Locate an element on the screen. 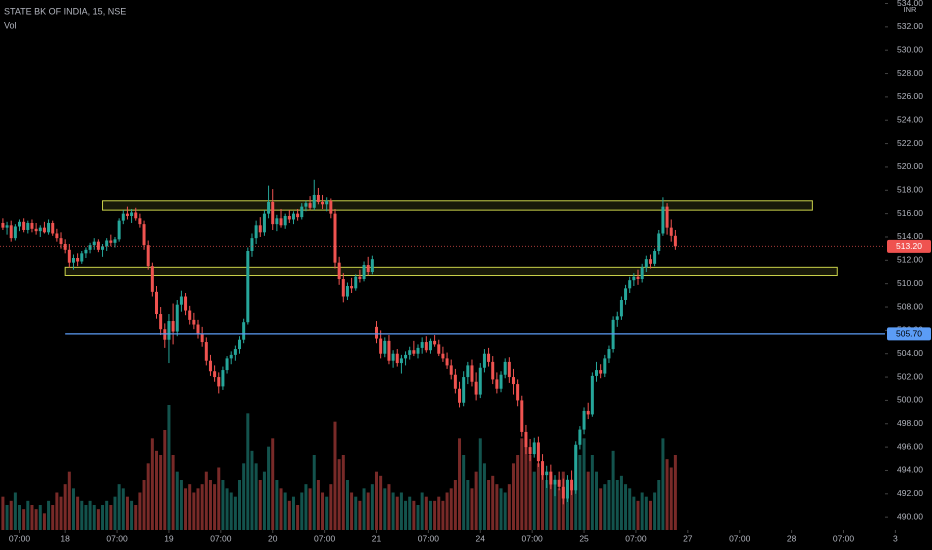  x-tick-label: 07:00 is located at coordinates (844, 538).